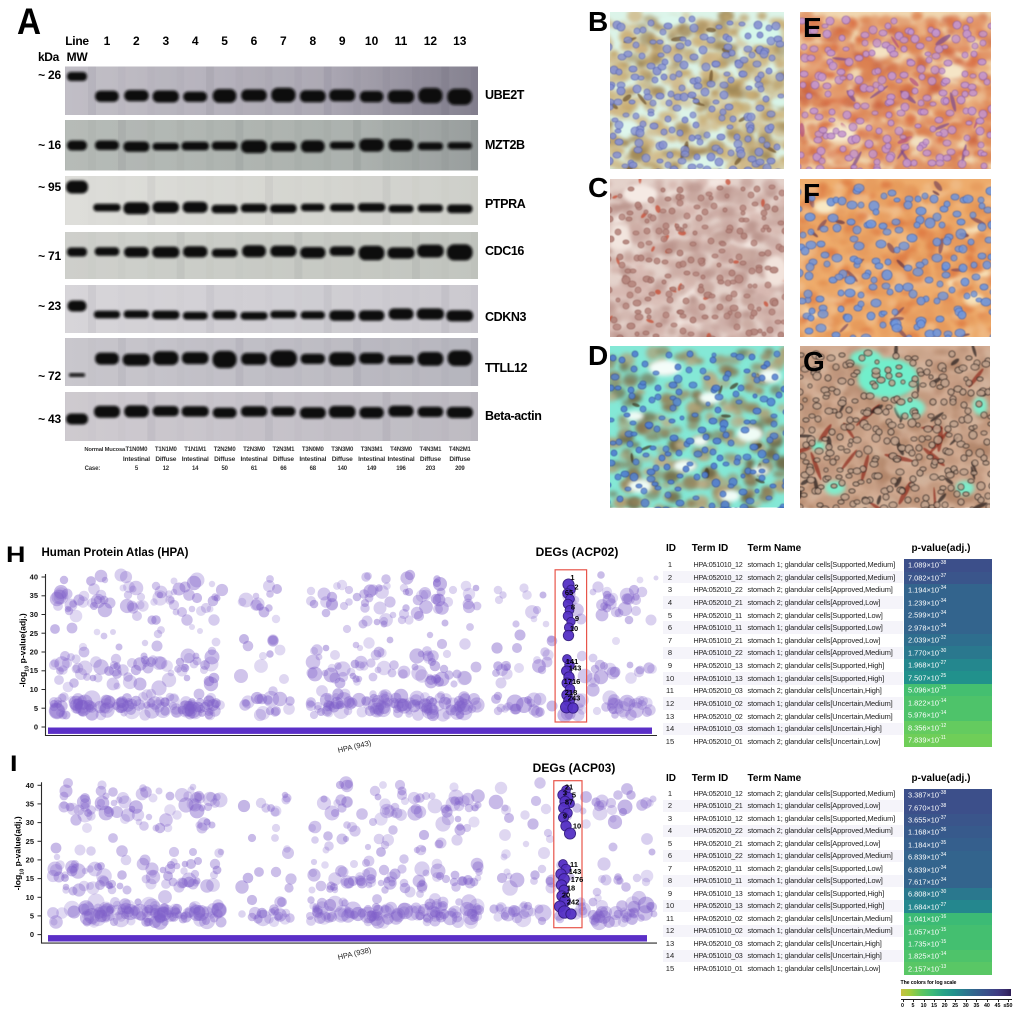 This screenshot has width=1020, height=1011. I want to click on svg-text: 9, so click(577, 618).